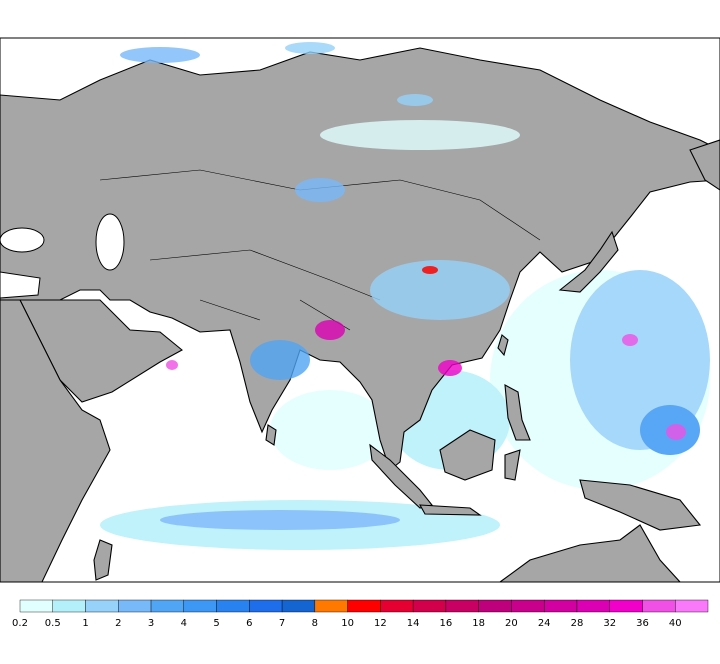 This screenshot has width=720, height=664. What do you see at coordinates (478, 623) in the screenshot?
I see `colorbar-label: 18` at bounding box center [478, 623].